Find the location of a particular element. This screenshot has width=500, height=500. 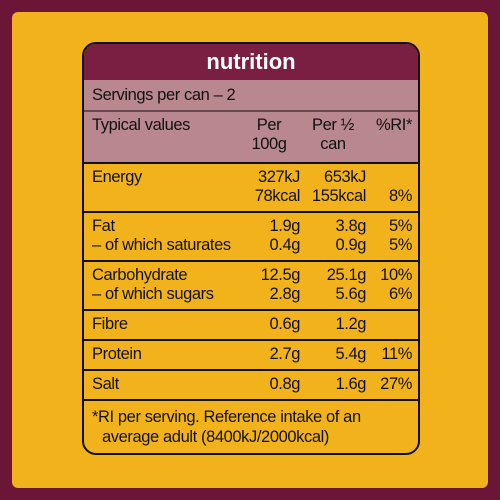

row-label: Fibre is located at coordinates (110, 324).